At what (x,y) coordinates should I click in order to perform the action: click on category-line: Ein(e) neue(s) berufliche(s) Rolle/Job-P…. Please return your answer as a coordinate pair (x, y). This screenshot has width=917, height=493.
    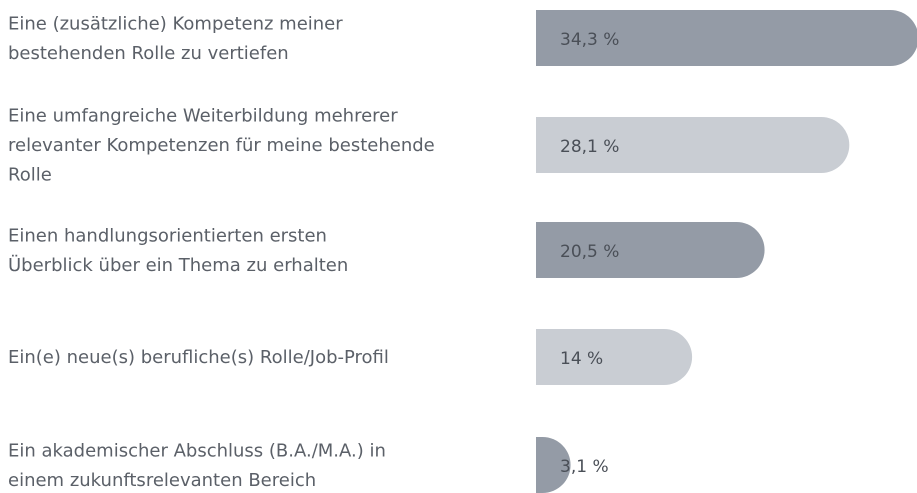
    Looking at the image, I should click on (198, 357).